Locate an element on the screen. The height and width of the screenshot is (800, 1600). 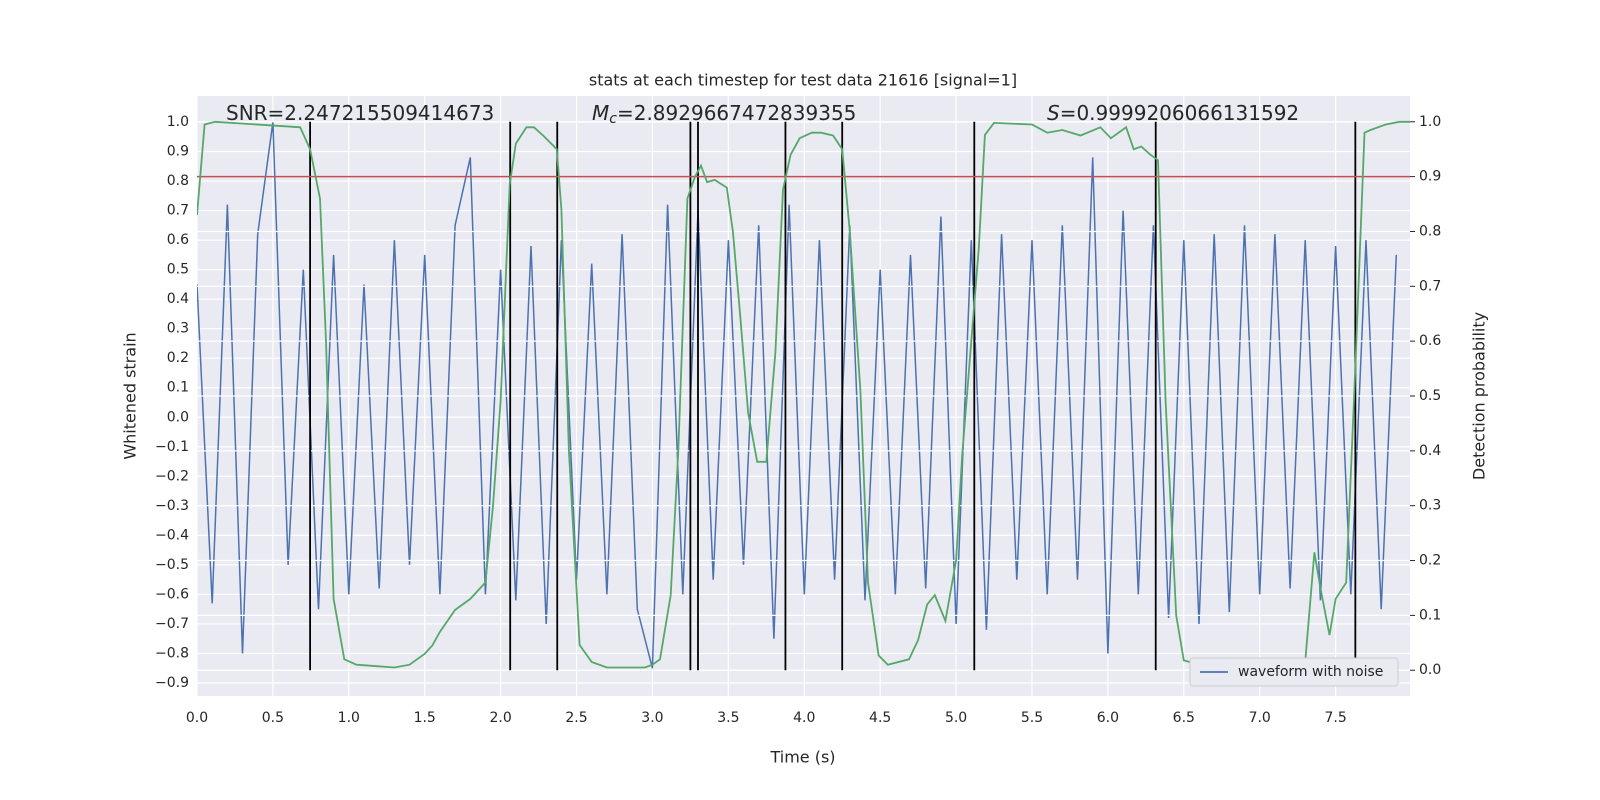
annotation-text: SNR=2.247215509414673 is located at coordinates (360, 113).